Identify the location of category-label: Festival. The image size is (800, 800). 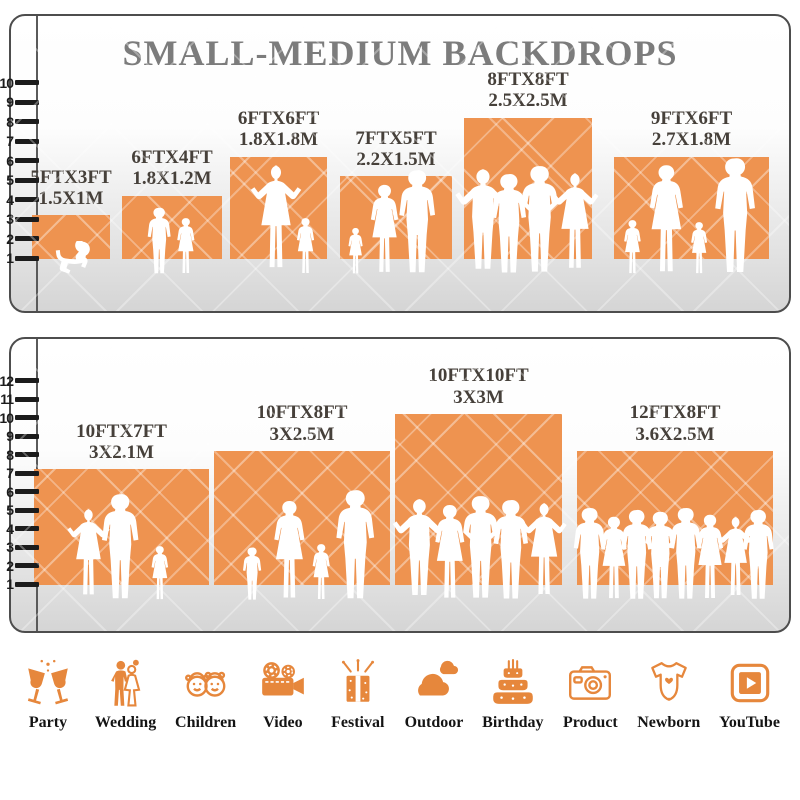
(358, 722).